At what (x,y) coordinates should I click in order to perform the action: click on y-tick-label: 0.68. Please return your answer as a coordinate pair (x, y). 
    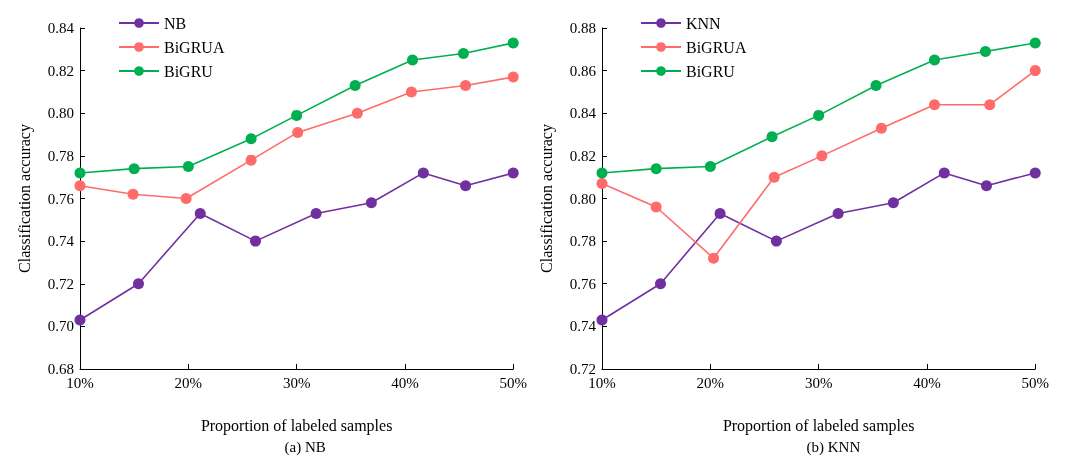
    Looking at the image, I should click on (60, 369).